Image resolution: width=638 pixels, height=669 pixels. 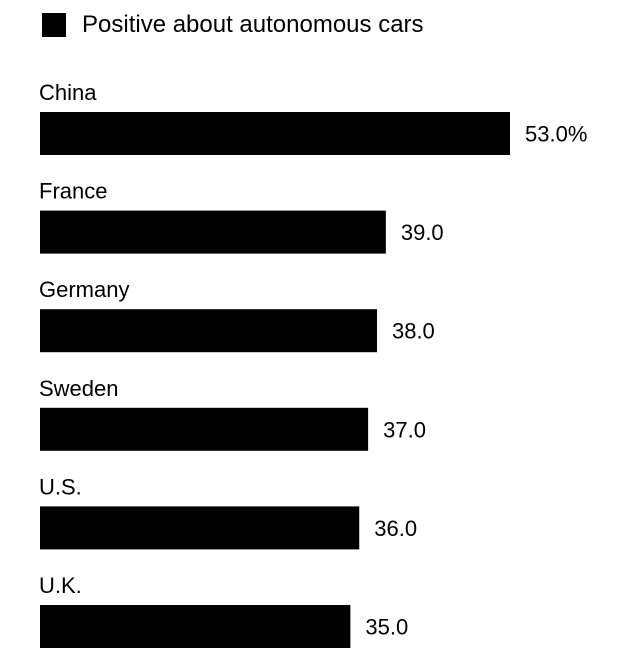 I want to click on value-label: 35.0, so click(x=386, y=627).